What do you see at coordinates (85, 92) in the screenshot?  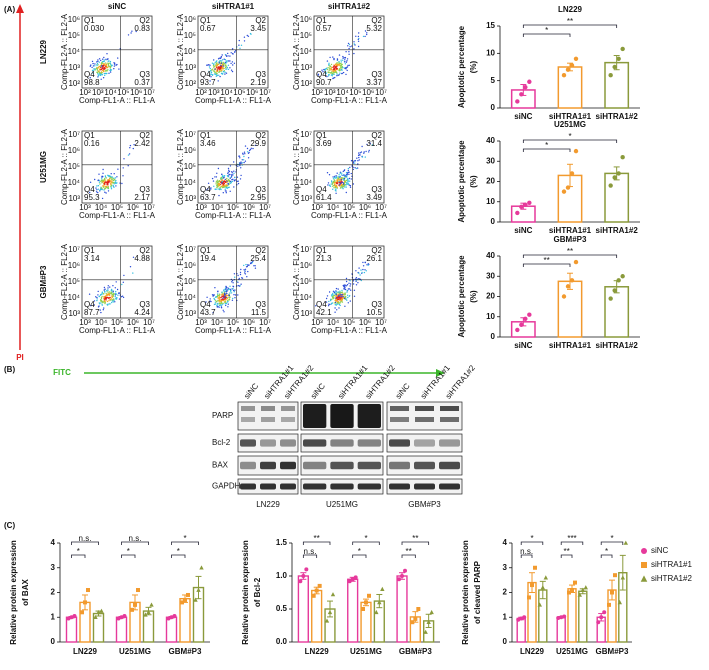 I see `x-tick-label: 10²` at bounding box center [85, 92].